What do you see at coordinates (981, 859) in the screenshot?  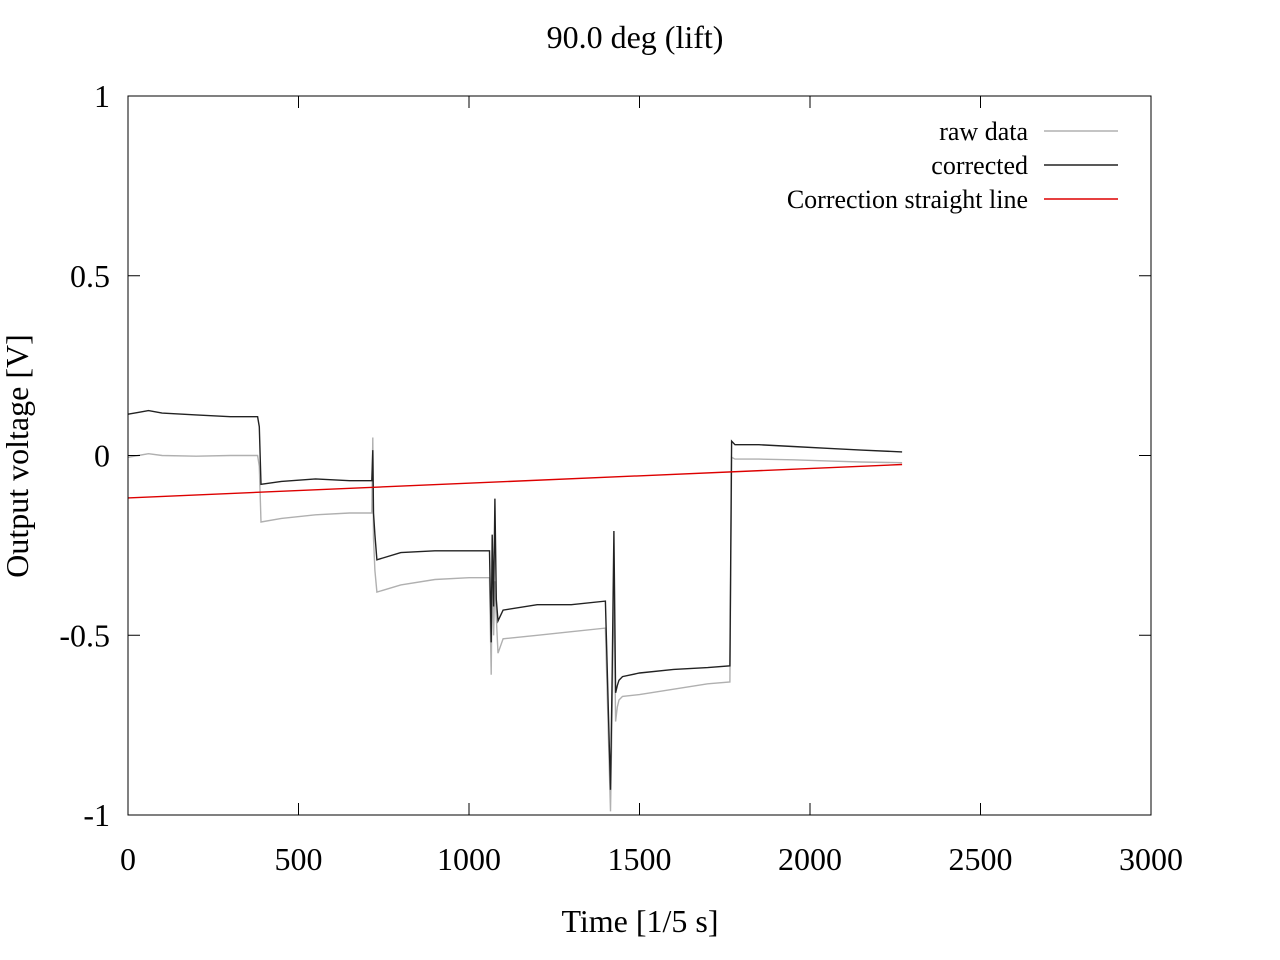 I see `x-tick-label: 2500` at bounding box center [981, 859].